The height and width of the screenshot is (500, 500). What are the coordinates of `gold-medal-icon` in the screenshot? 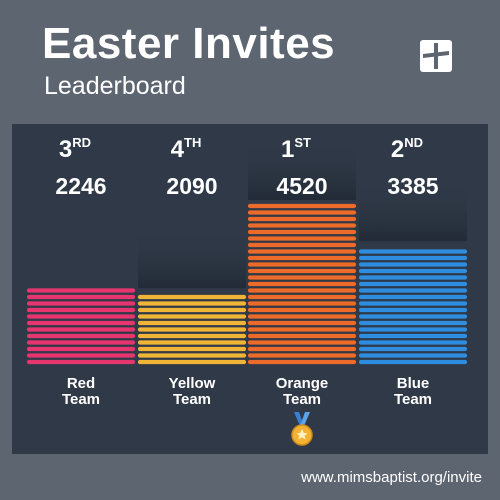 It's located at (302, 429).